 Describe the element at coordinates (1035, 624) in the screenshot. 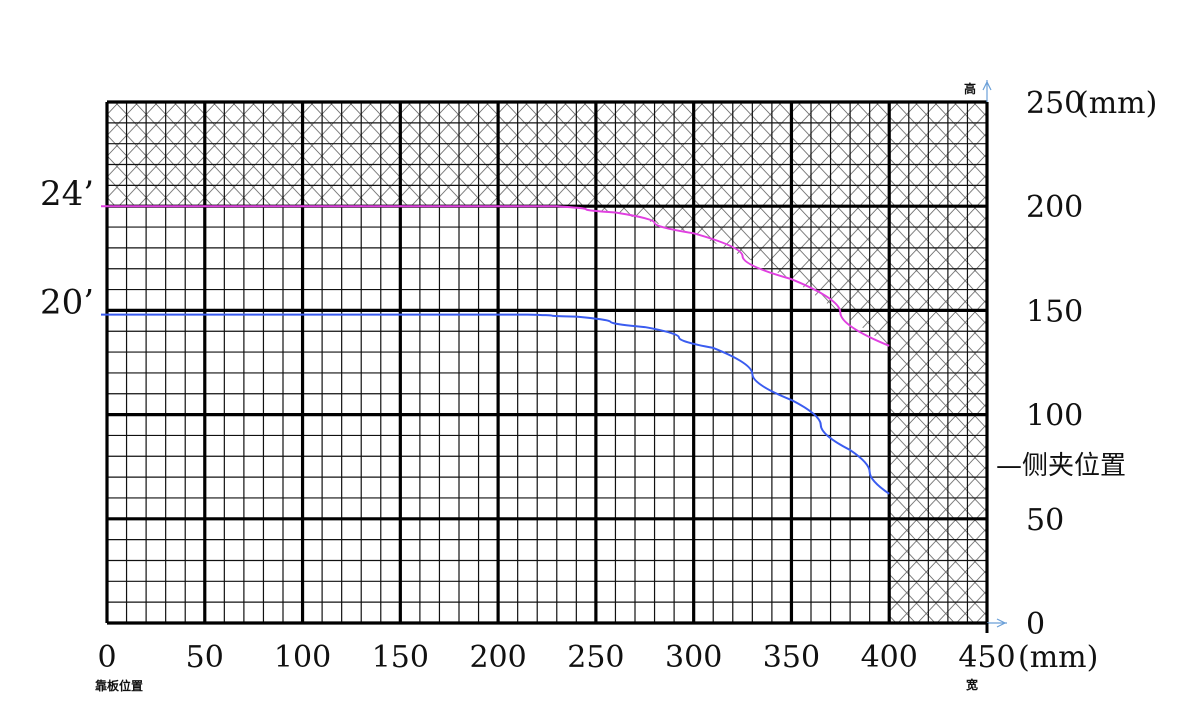

I see `y-tick-label: 0` at that location.